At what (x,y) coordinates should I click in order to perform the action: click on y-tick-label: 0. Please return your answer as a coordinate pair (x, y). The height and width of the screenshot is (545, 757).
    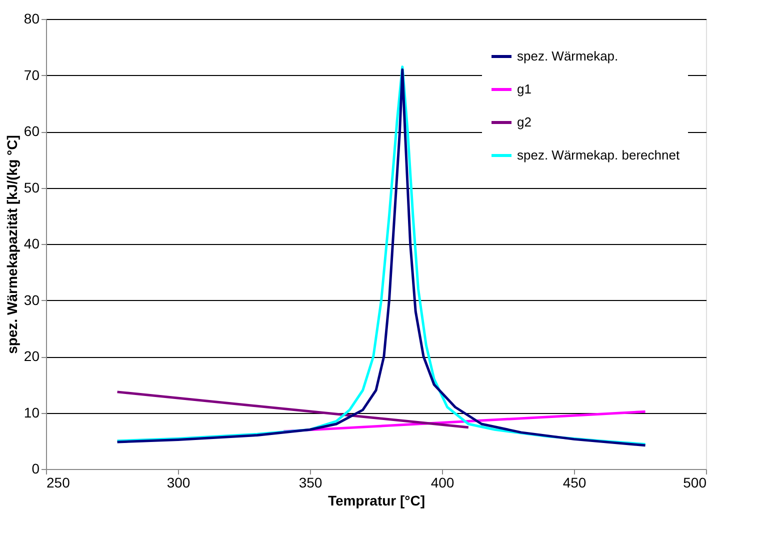
    Looking at the image, I should click on (36, 468).